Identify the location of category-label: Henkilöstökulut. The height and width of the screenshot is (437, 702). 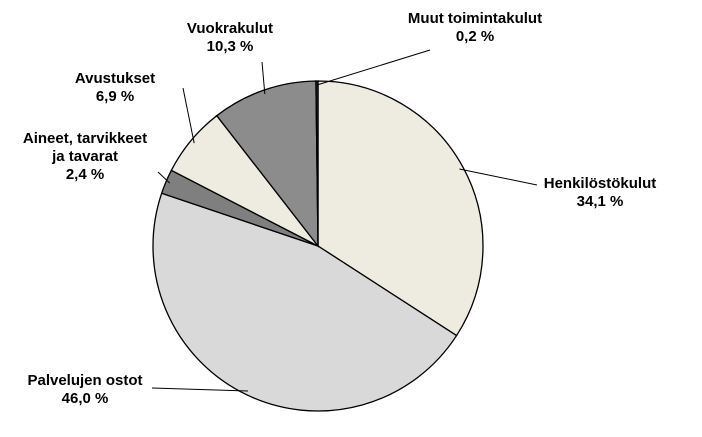
(600, 183).